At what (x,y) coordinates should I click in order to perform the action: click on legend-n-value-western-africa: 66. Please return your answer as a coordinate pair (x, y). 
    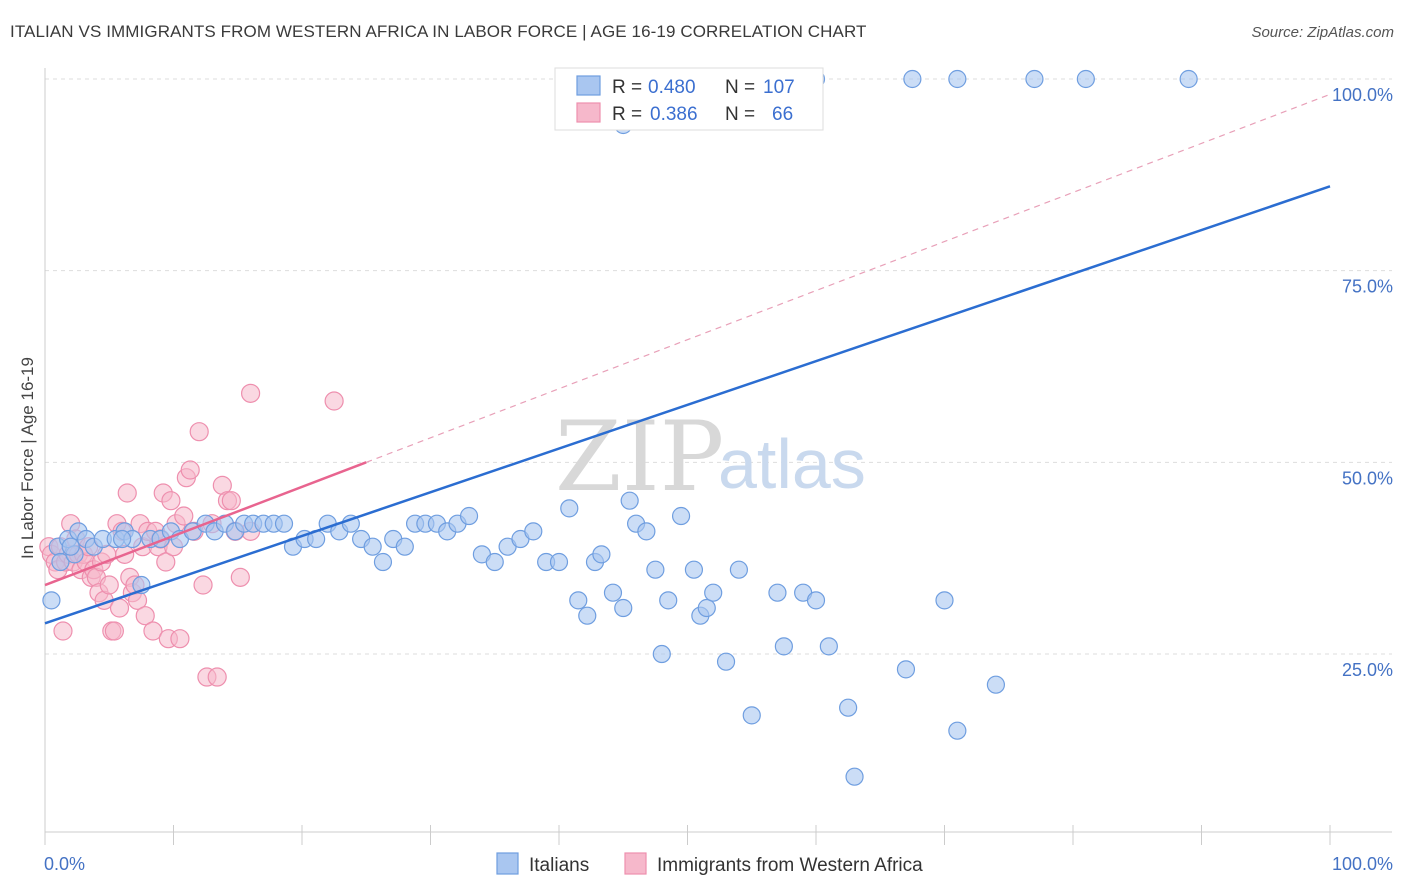
    Looking at the image, I should click on (782, 114).